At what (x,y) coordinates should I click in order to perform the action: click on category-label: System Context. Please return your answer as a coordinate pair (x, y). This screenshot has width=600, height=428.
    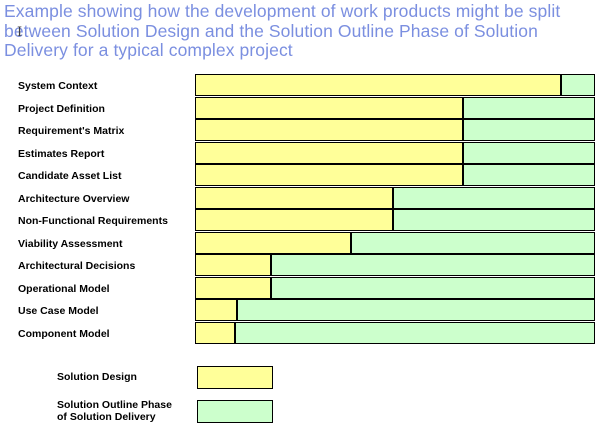
    Looking at the image, I should click on (58, 86).